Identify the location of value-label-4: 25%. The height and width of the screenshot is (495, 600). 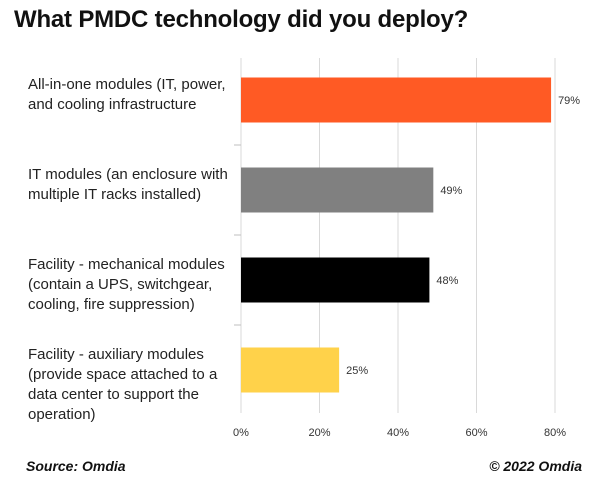
(357, 371).